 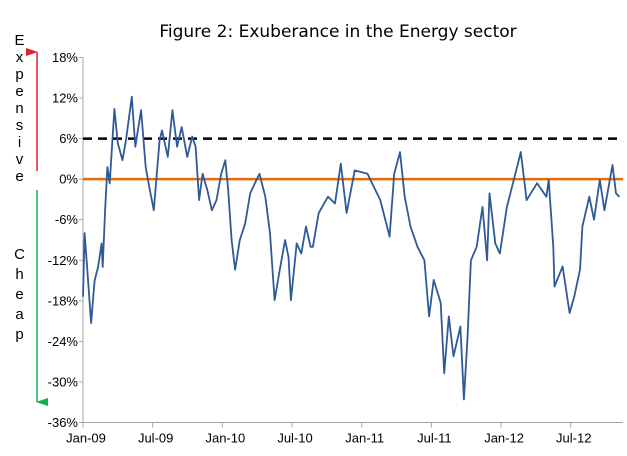 What do you see at coordinates (63, 381) in the screenshot?
I see `y-tick-label: -30%` at bounding box center [63, 381].